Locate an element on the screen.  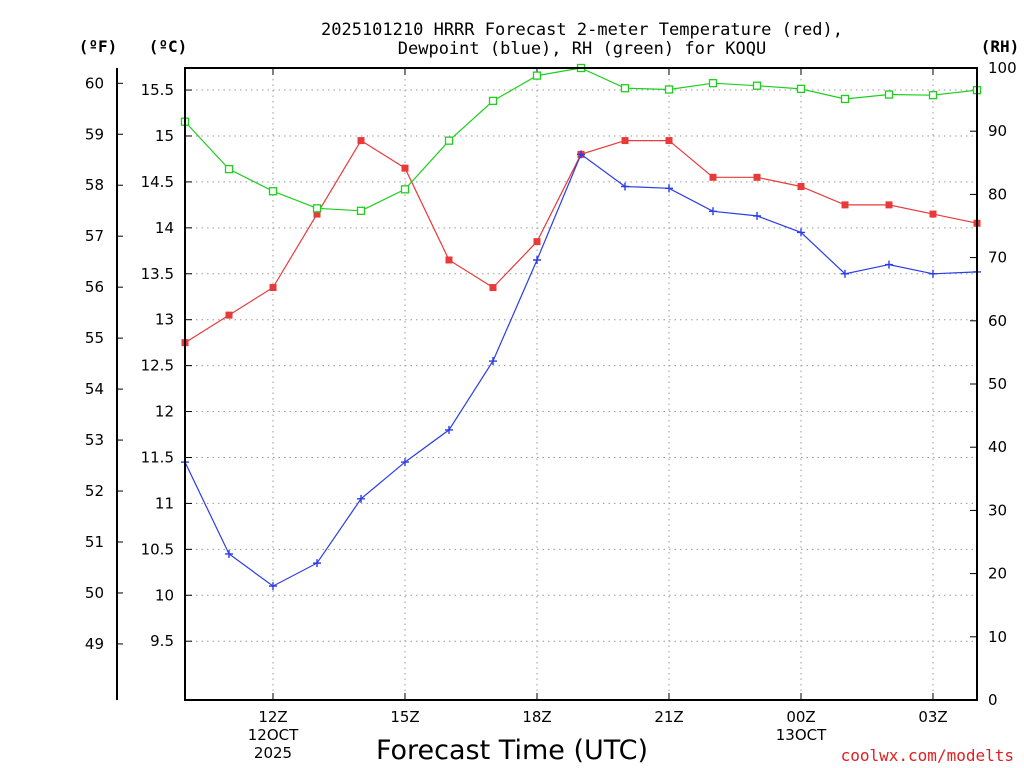
fahrenheit-tick-label: 52 is located at coordinates (94, 491).